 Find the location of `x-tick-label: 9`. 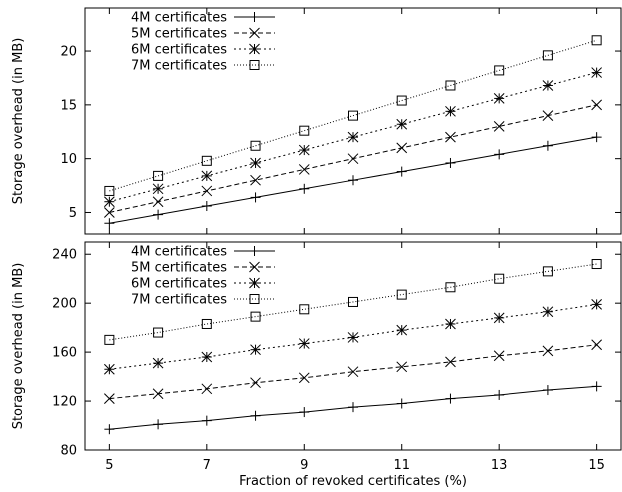

x-tick-label: 9 is located at coordinates (304, 465).